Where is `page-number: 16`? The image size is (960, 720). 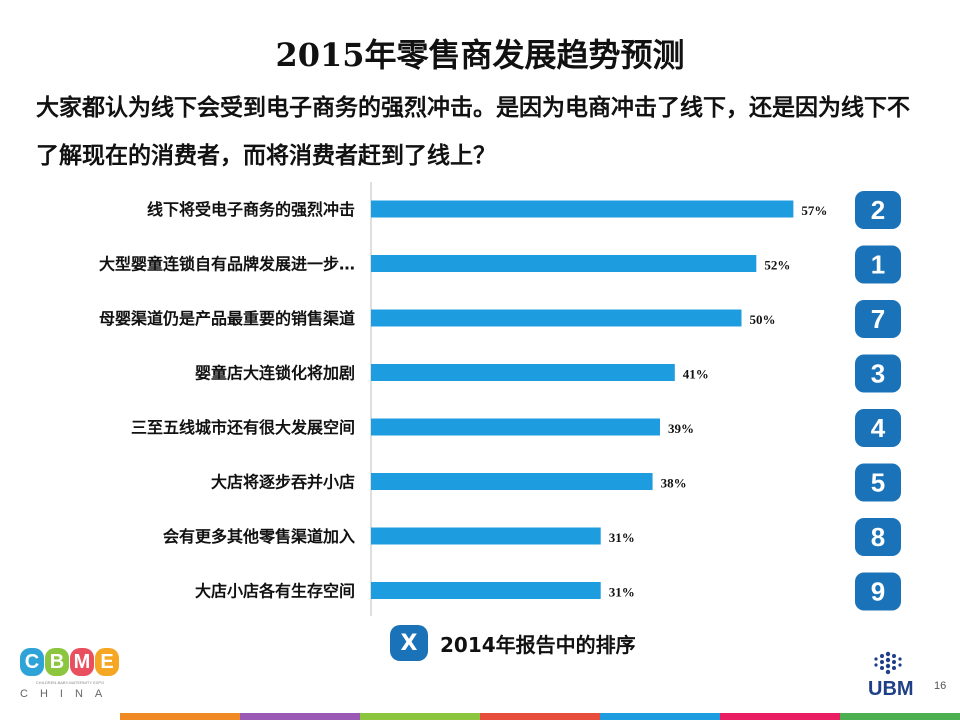
page-number: 16 is located at coordinates (940, 686).